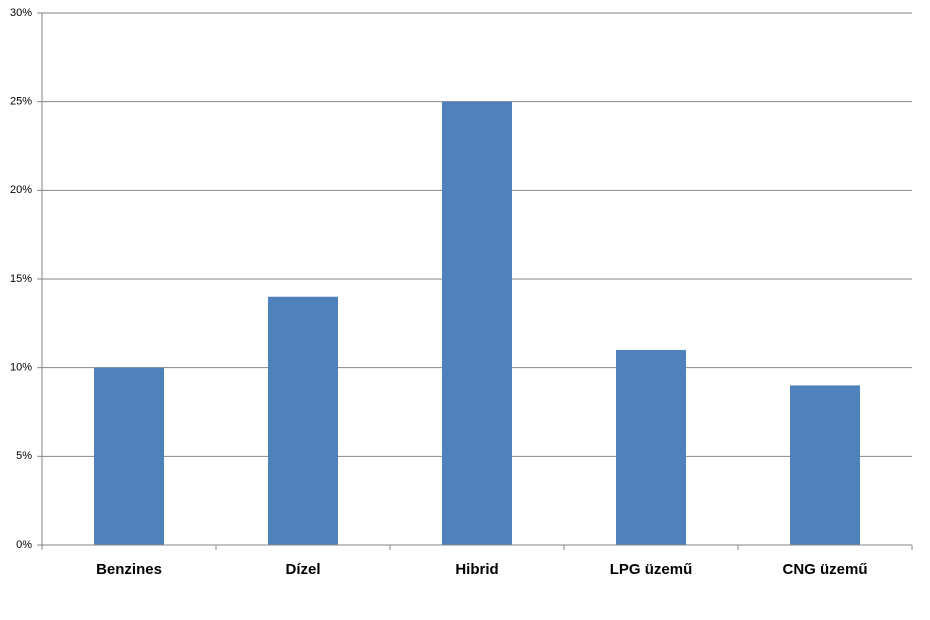  Describe the element at coordinates (21, 368) in the screenshot. I see `y-tick-label: 10%` at that location.